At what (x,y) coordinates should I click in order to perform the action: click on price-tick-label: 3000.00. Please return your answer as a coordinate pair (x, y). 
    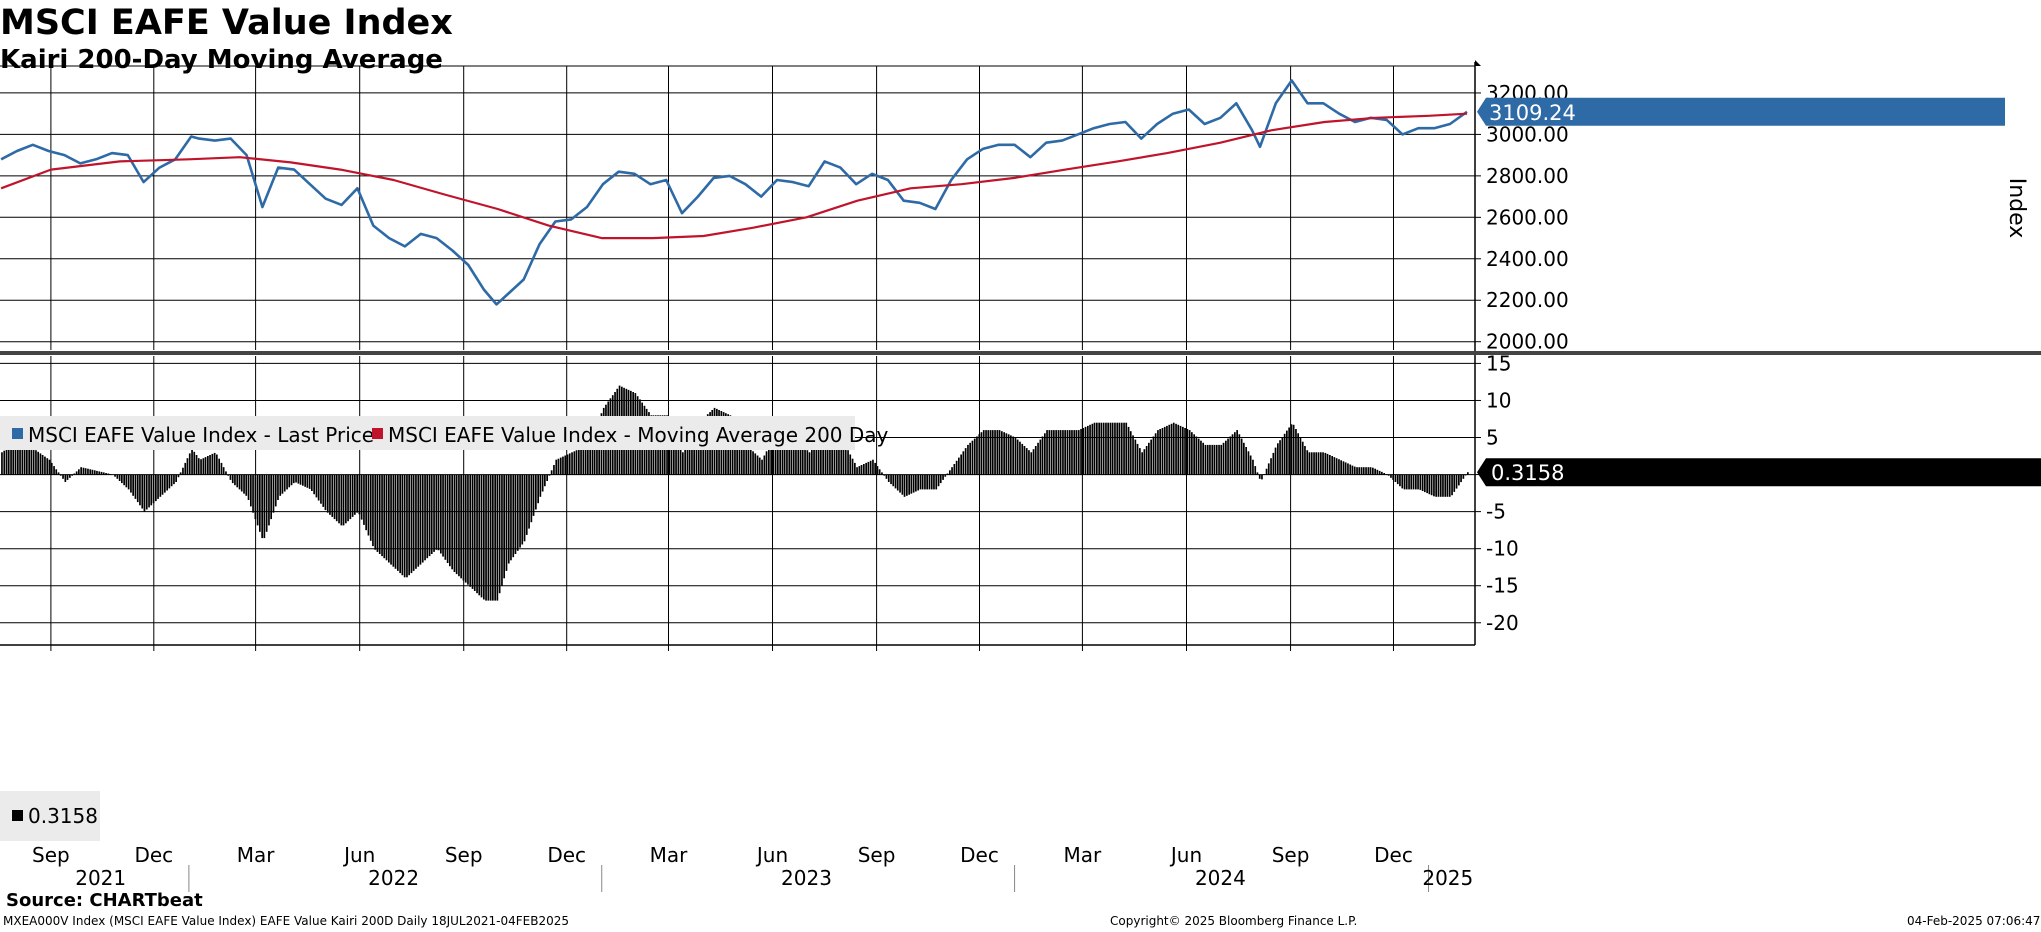
    Looking at the image, I should click on (1527, 134).